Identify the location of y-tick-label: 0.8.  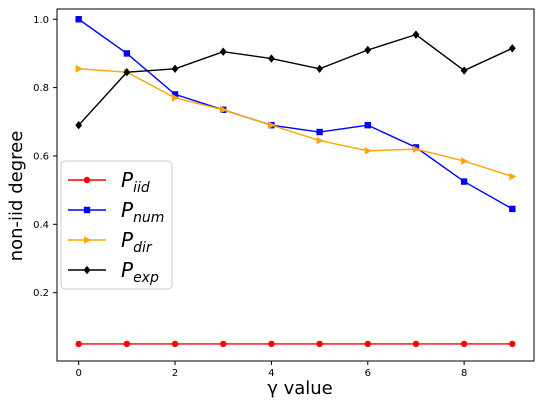
(41, 88).